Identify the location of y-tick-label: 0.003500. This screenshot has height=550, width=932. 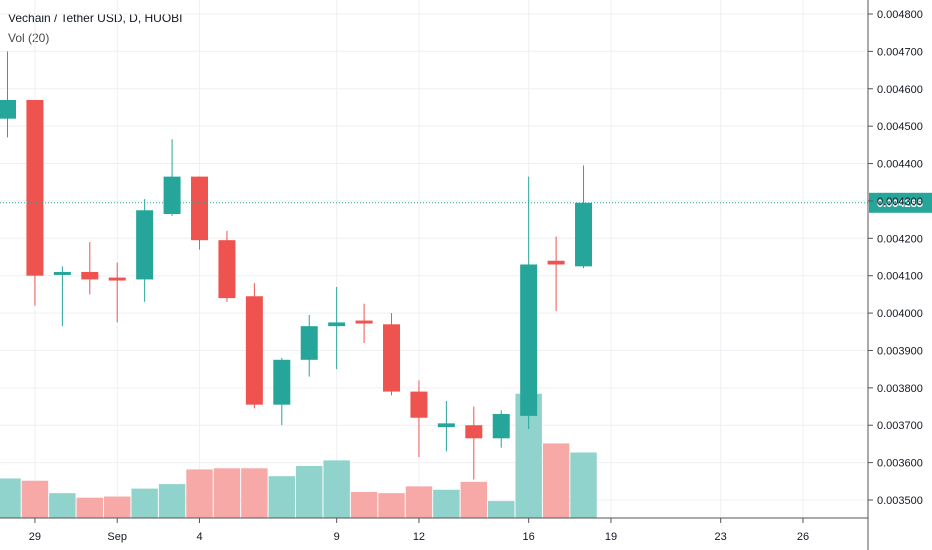
(900, 501).